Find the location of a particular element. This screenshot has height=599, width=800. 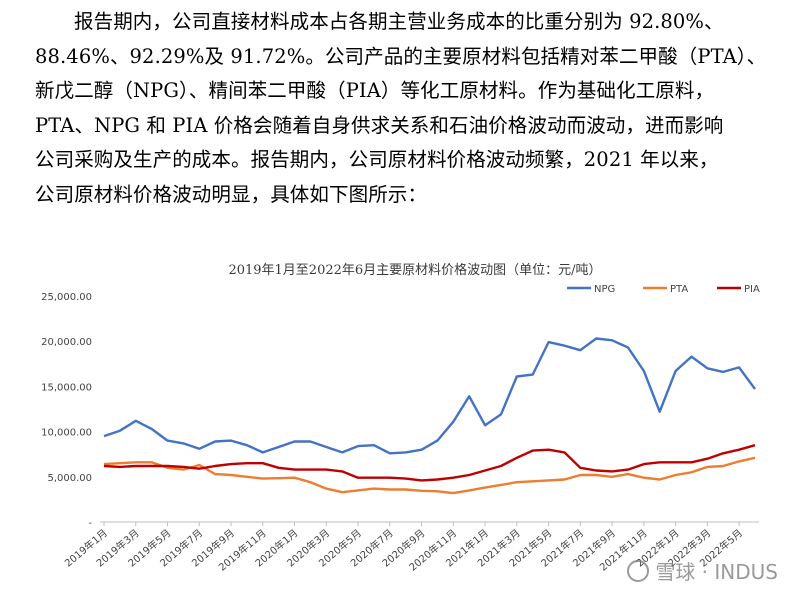

paragraph-line: PTA、NPG 和 PIA 价格会随着自身供求关系和石油价格波动而波动，进而影响 is located at coordinates (379, 125).